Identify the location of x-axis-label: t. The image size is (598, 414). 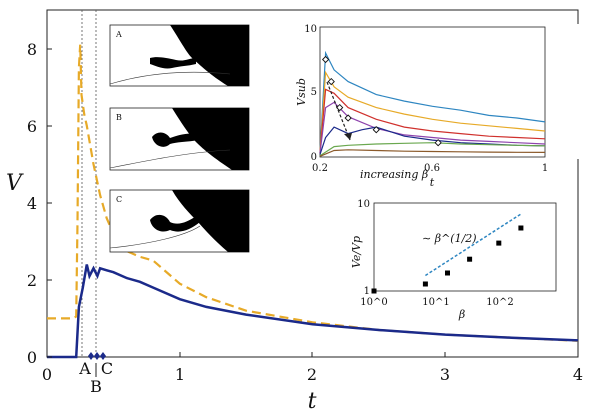
(312, 401).